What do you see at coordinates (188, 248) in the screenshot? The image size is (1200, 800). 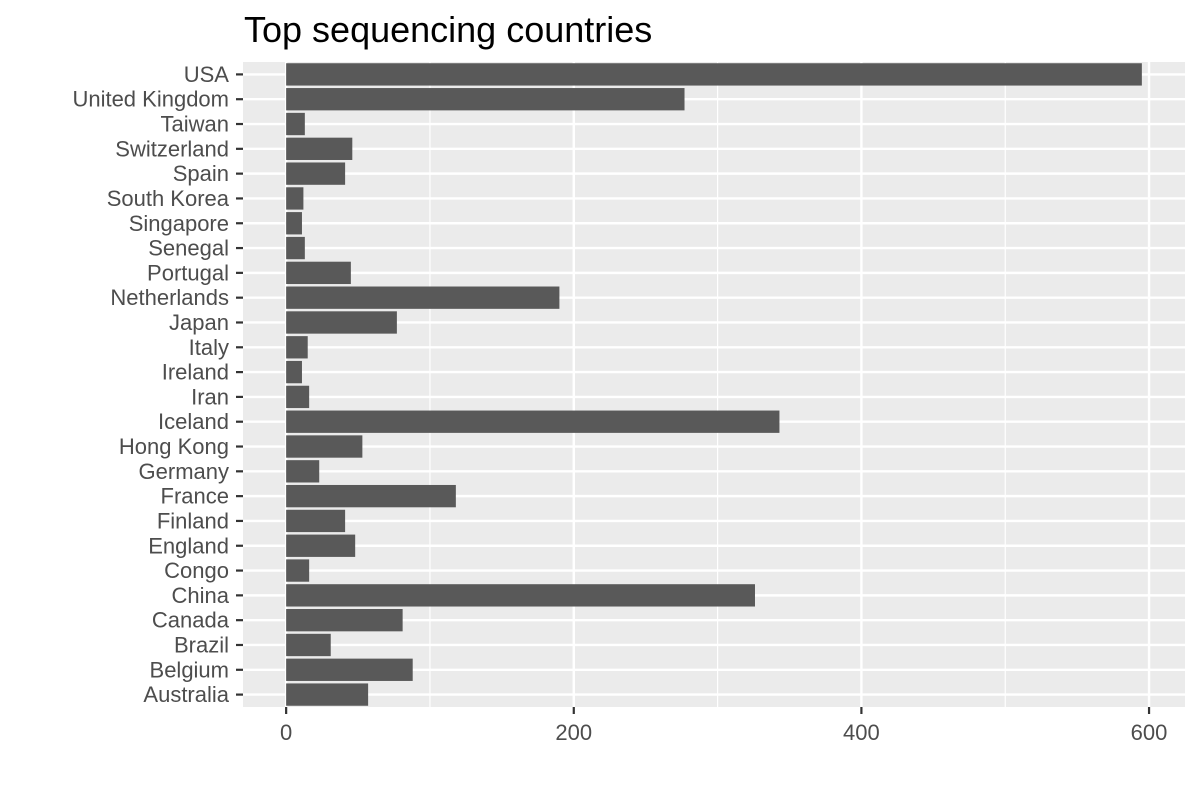 I see `y-tick-label: Senegal` at bounding box center [188, 248].